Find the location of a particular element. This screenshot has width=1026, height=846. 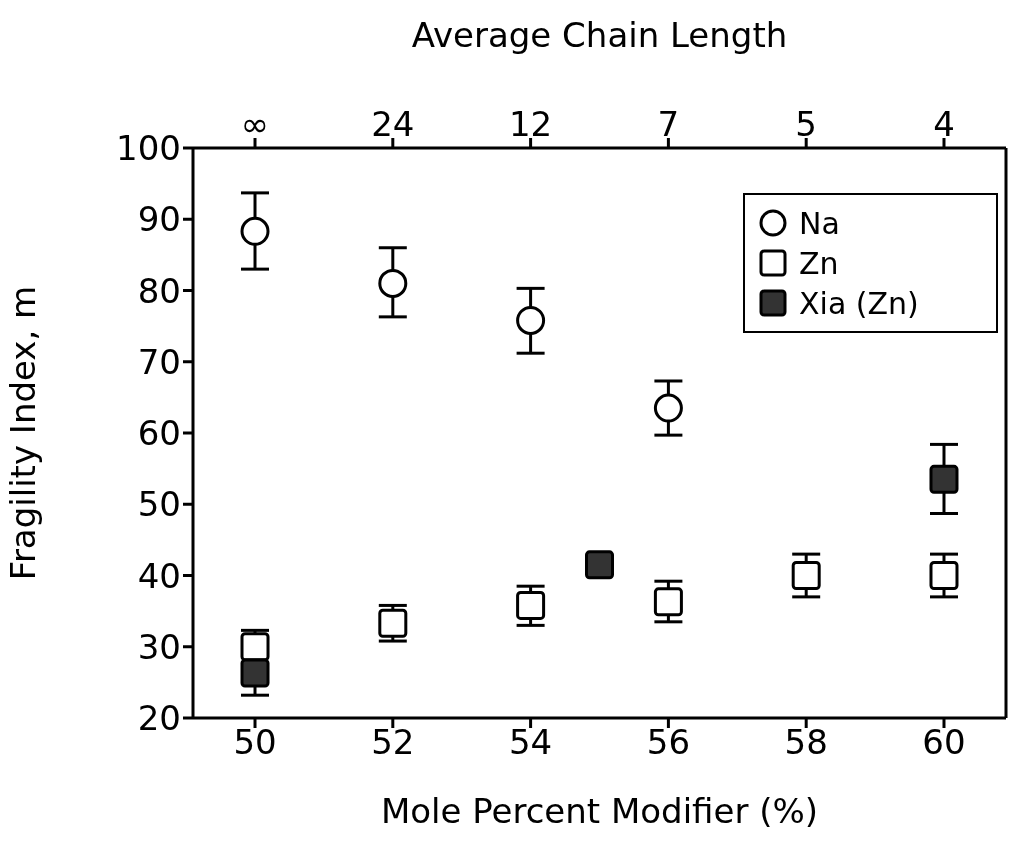

y-tick-label: 40 is located at coordinates (159, 575).